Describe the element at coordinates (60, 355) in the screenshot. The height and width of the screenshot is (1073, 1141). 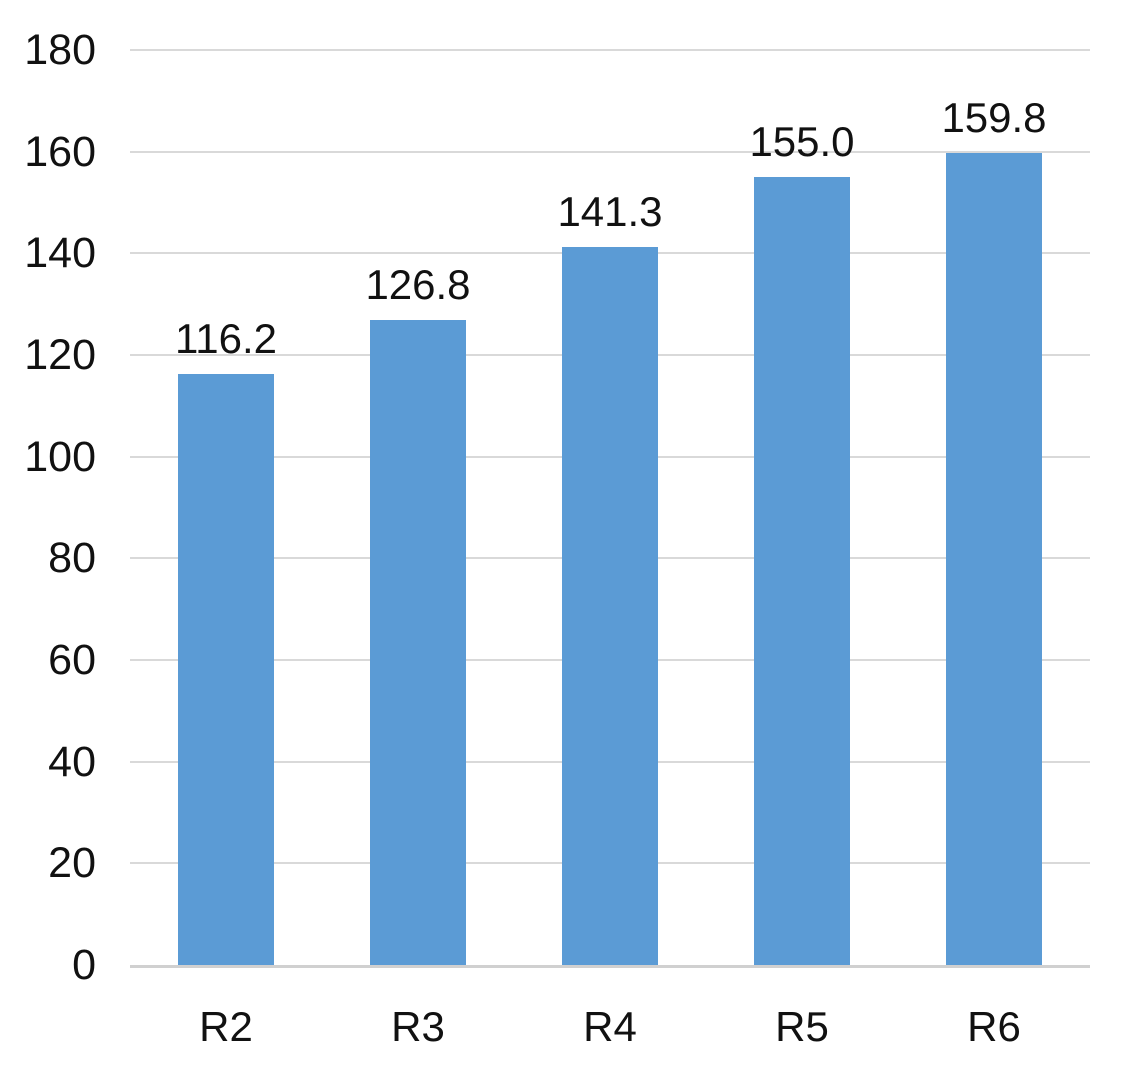
I see `y-tick-label-120: 120` at that location.